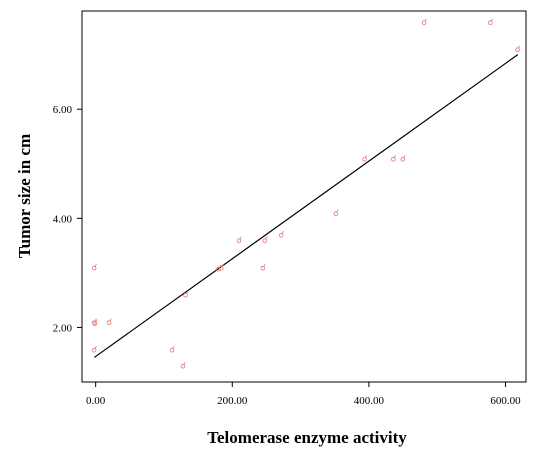 The image size is (534, 450). What do you see at coordinates (307, 437) in the screenshot?
I see `x-axis-title: Telomerase enzyme activity` at bounding box center [307, 437].